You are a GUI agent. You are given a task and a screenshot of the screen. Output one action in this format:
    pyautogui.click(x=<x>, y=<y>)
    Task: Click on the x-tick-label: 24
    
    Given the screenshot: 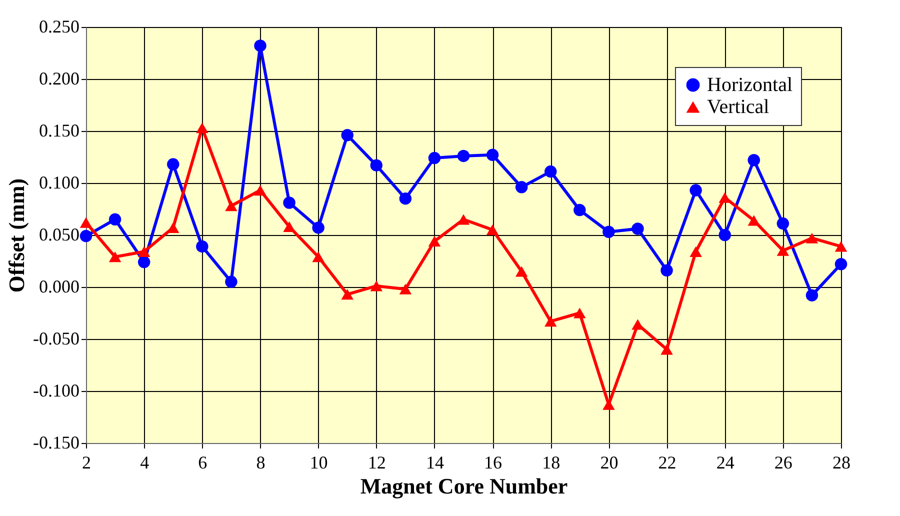 What is the action you would take?
    pyautogui.click(x=725, y=462)
    